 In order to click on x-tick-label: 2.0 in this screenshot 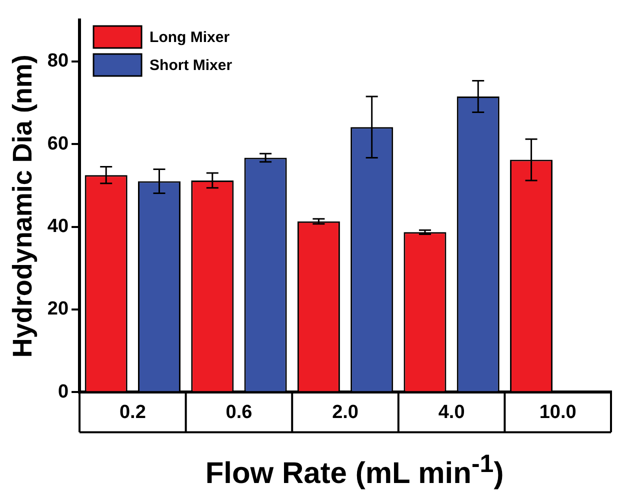, I will do `click(345, 412)`.